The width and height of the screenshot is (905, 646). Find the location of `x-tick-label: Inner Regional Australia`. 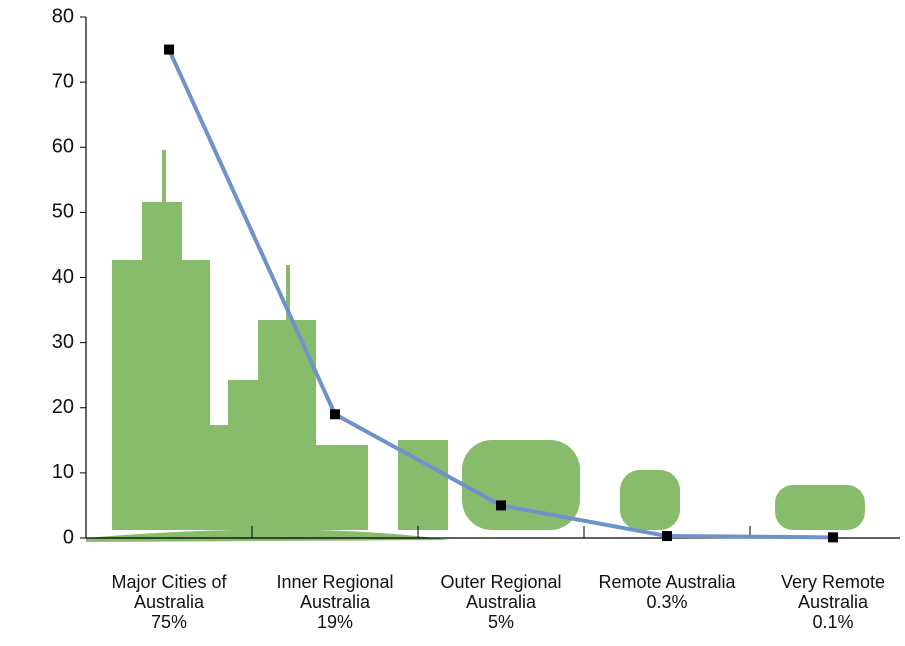

x-tick-label: Inner Regional Australia is located at coordinates (335, 592).